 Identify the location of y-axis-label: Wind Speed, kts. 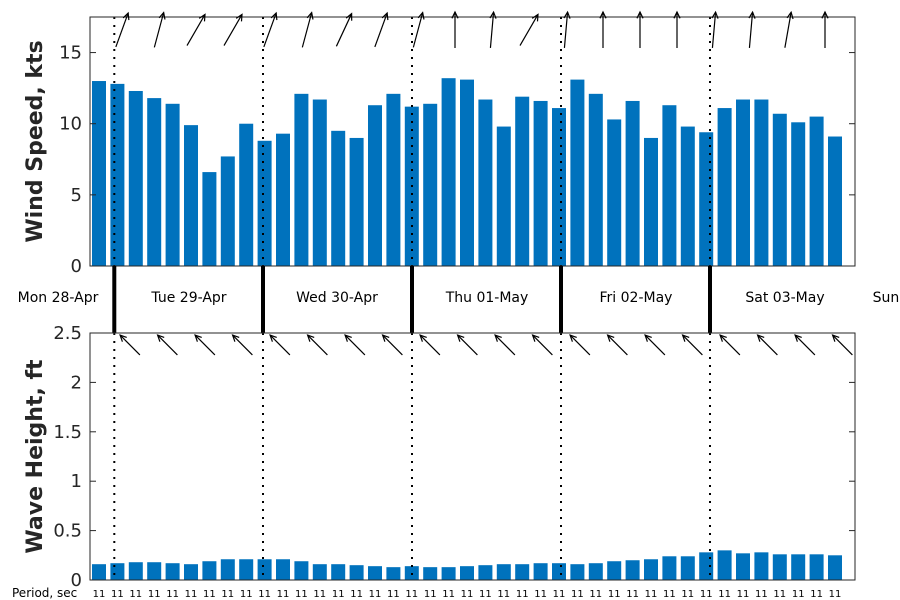
(35, 141).